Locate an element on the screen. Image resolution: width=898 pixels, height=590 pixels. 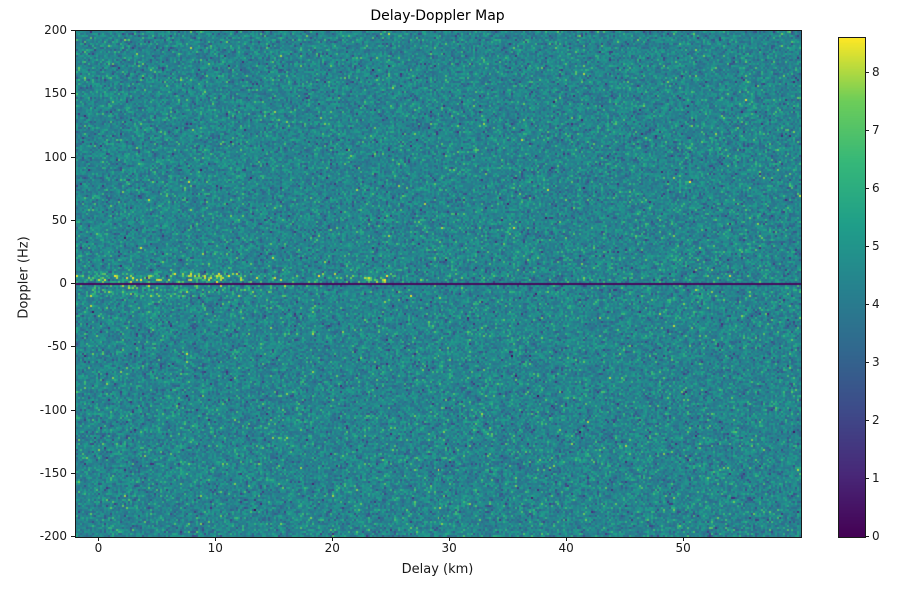
colorbar-tick-label: 7 is located at coordinates (876, 129).